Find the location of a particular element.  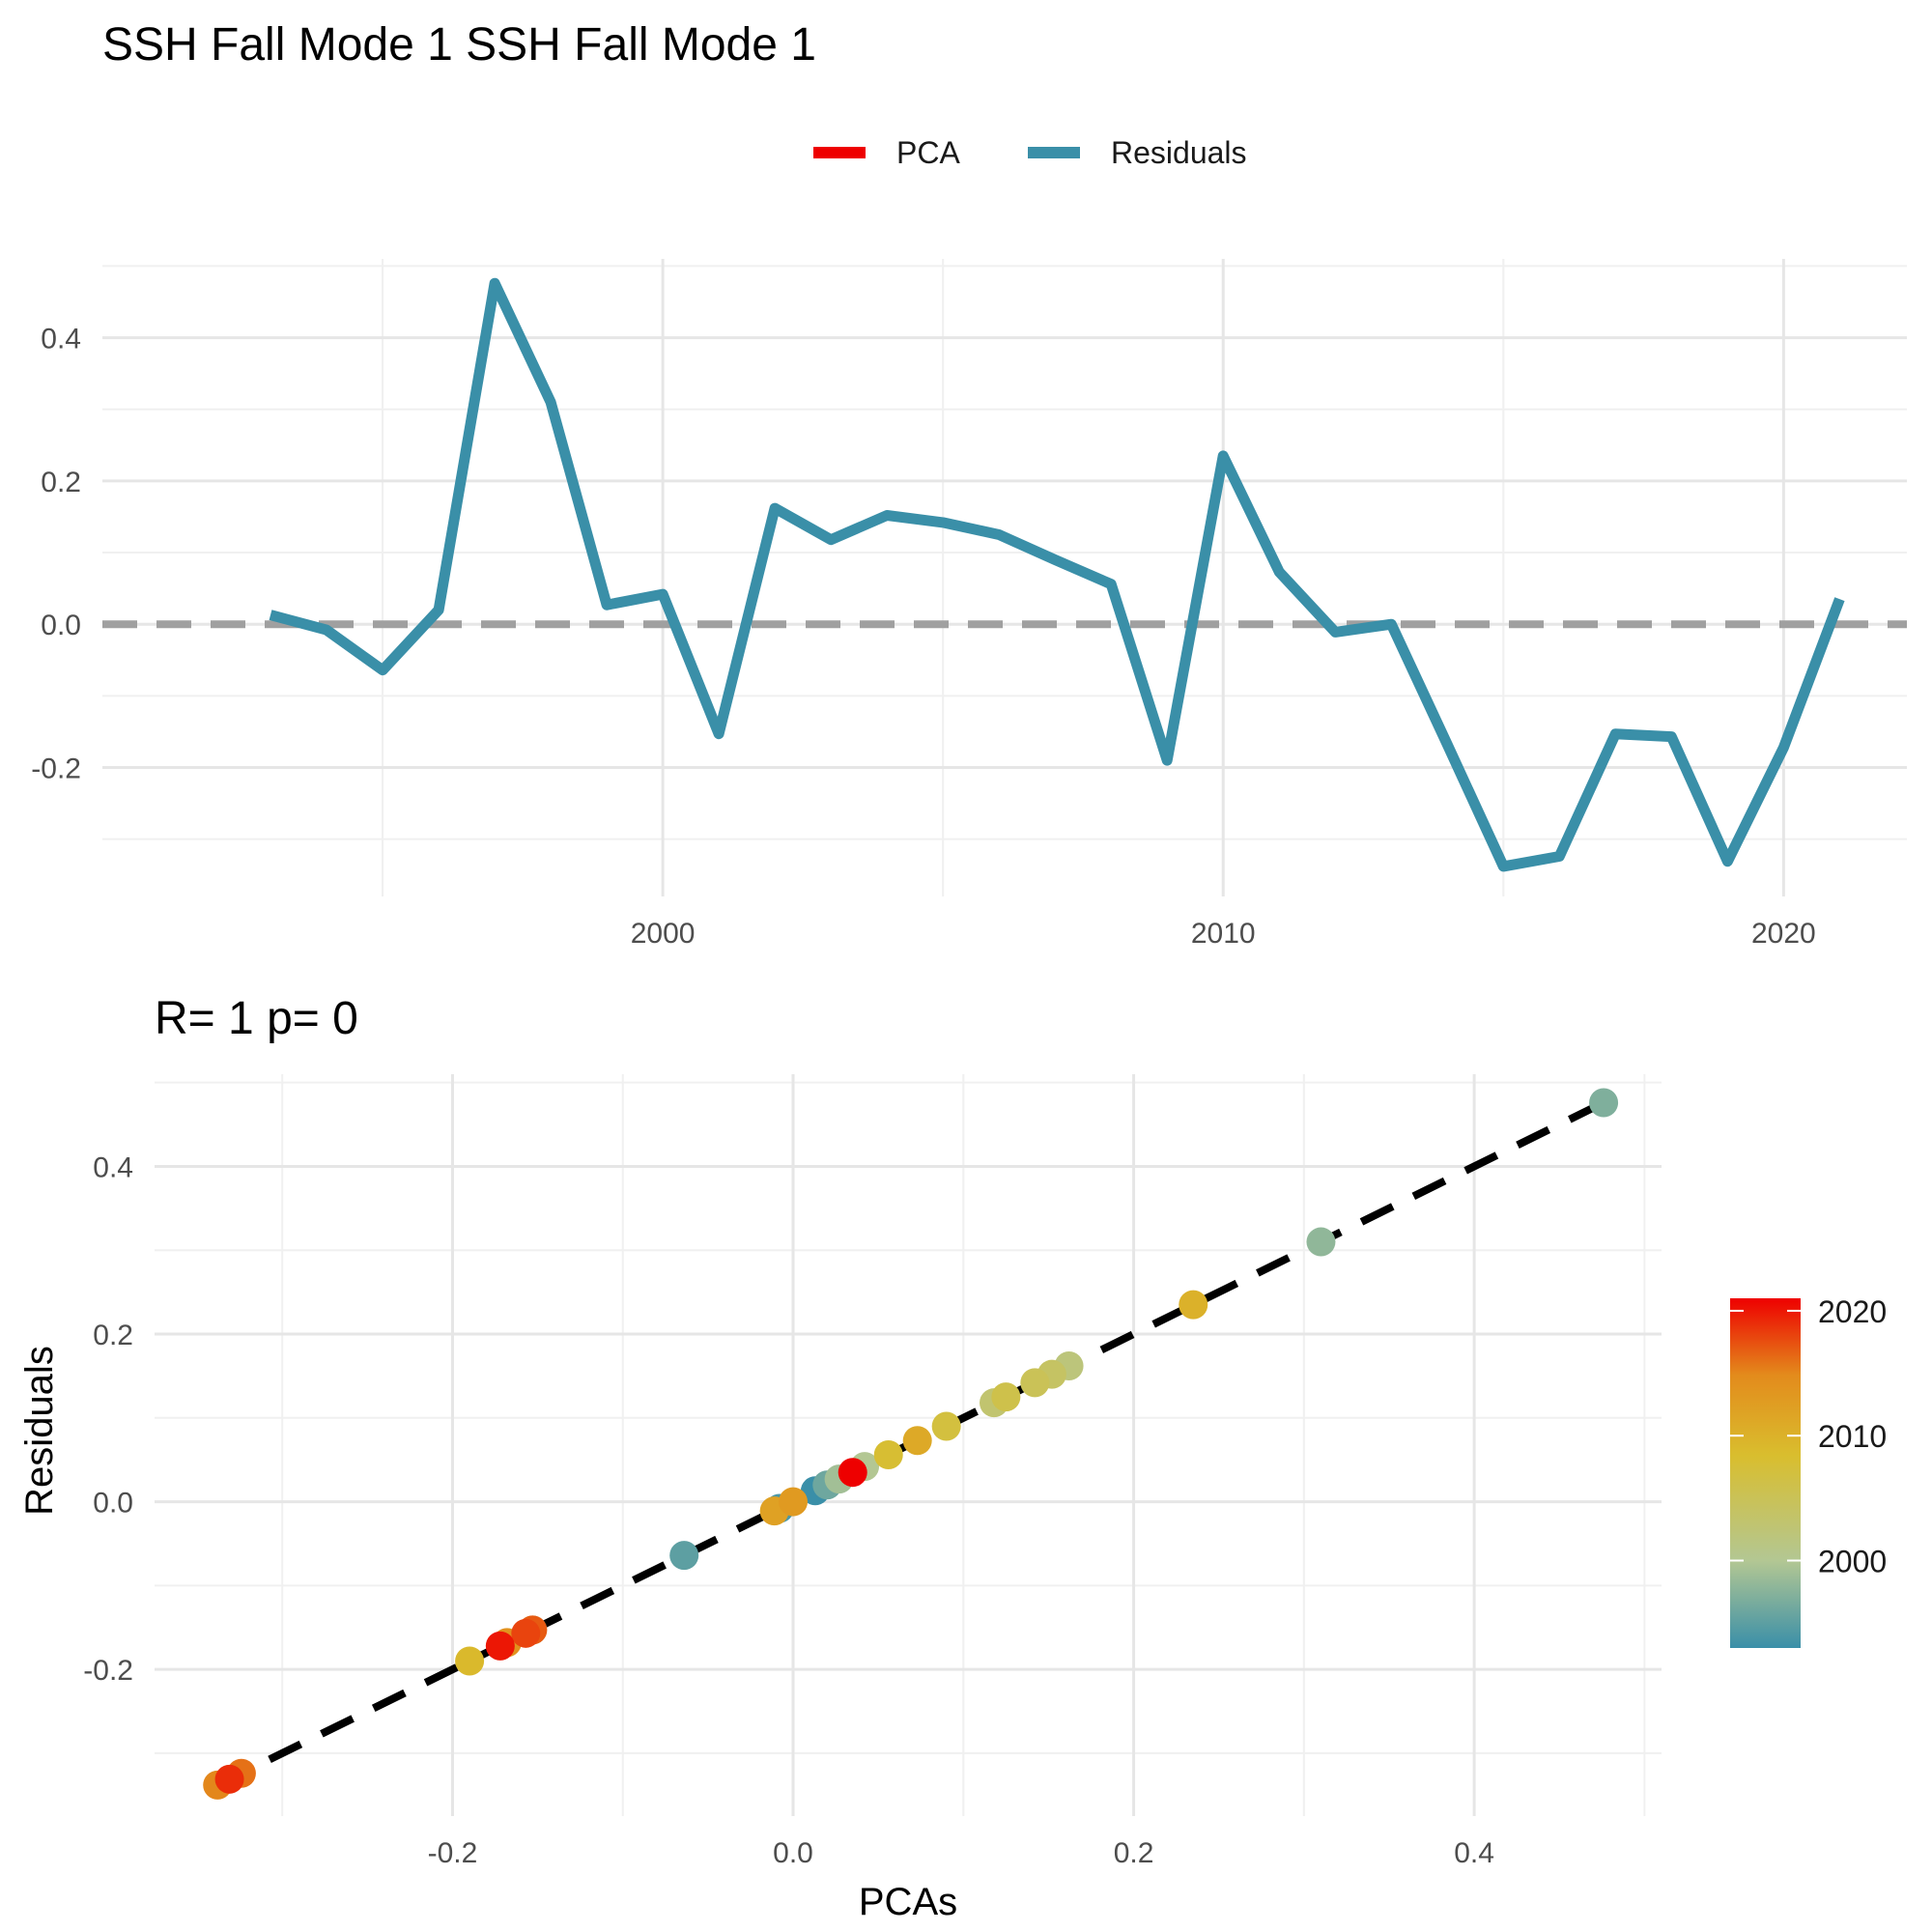

bottom-y-tick-label: 0.0 is located at coordinates (113, 1504).